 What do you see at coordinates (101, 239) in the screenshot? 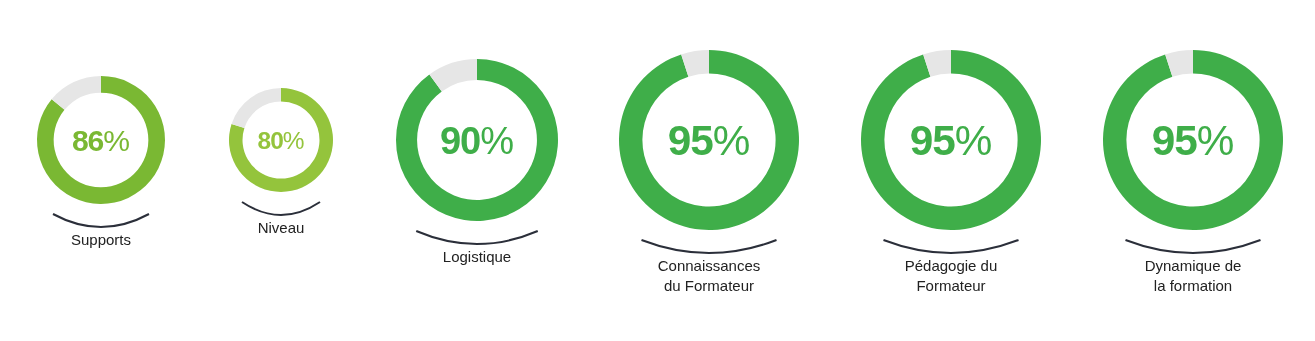
I see `text: Supports` at bounding box center [101, 239].